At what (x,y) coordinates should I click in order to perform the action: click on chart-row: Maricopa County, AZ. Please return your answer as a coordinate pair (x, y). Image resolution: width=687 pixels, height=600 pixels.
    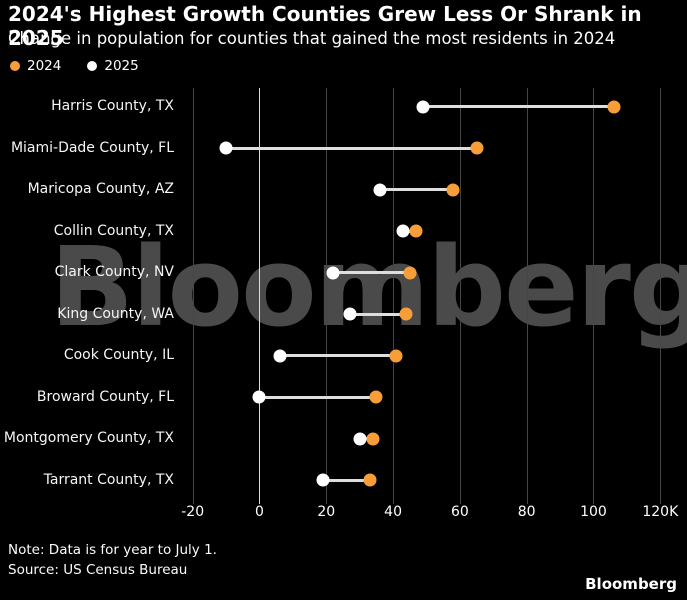
    Looking at the image, I should click on (343, 190).